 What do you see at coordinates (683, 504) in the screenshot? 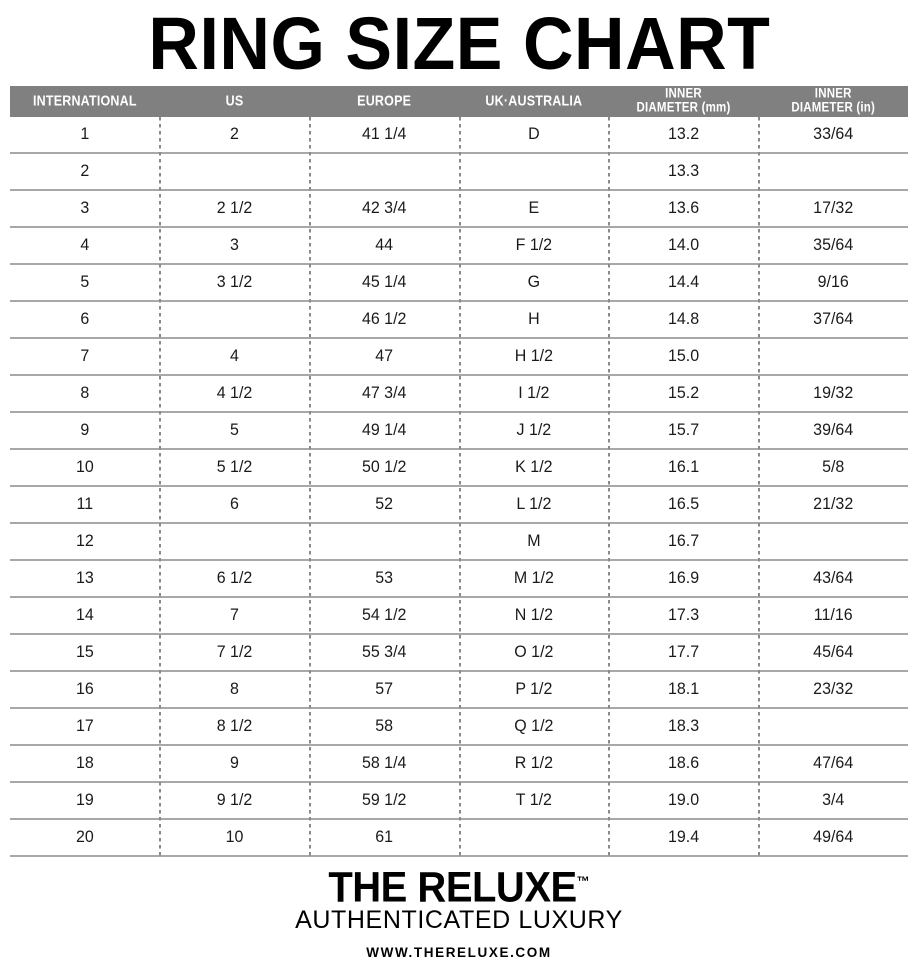
I see `cell-inner_mm: 16.5` at bounding box center [683, 504].